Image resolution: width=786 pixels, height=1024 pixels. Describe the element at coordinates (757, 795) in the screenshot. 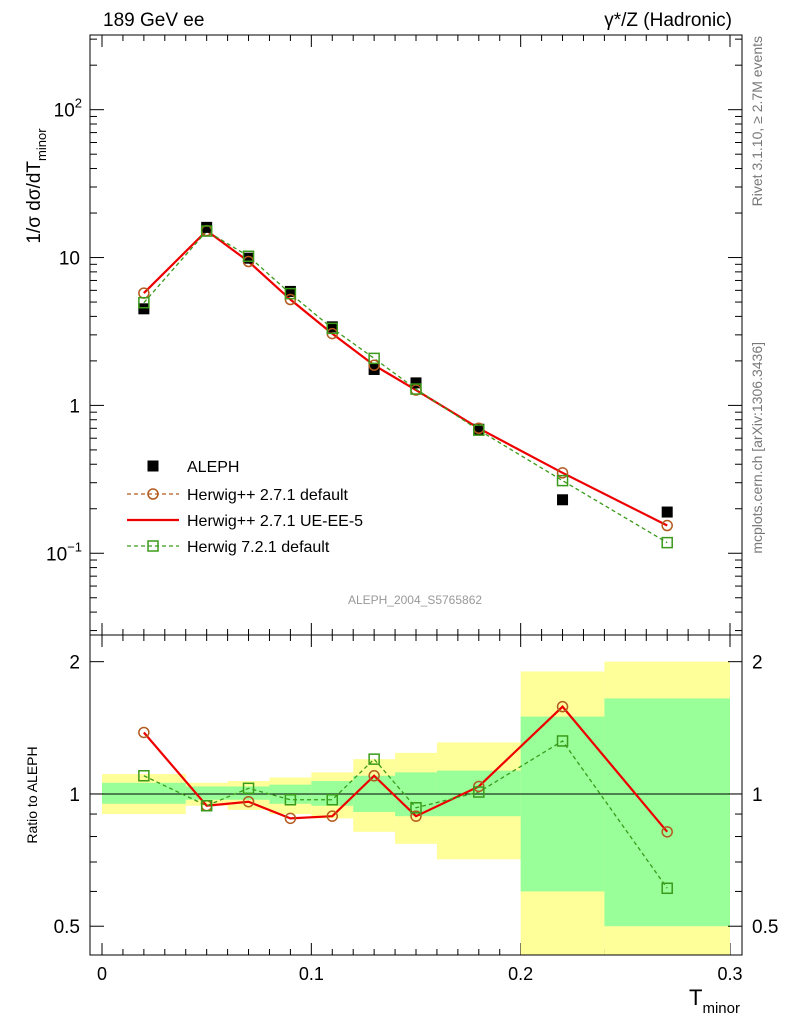

I see `ratio-y-tick-label-right: 1` at that location.